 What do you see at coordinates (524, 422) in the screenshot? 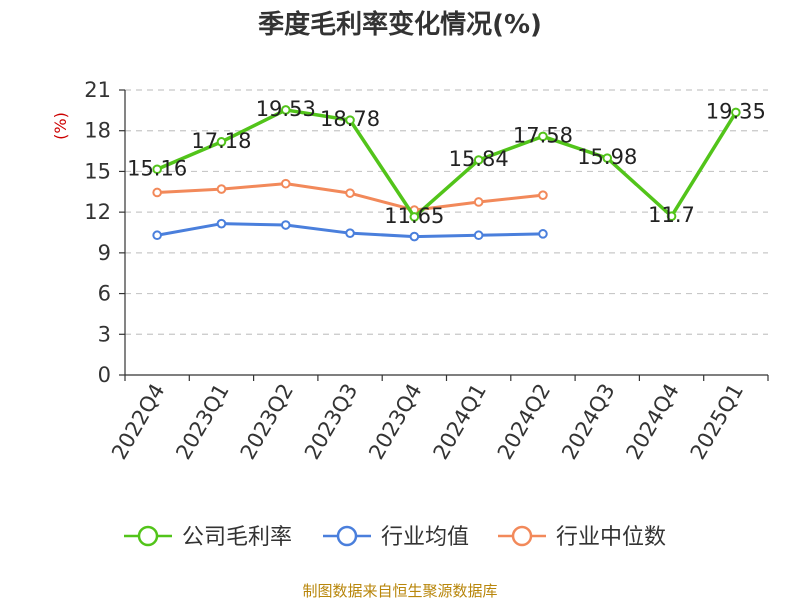
I see `x-tick-label: 2024Q2` at bounding box center [524, 422].